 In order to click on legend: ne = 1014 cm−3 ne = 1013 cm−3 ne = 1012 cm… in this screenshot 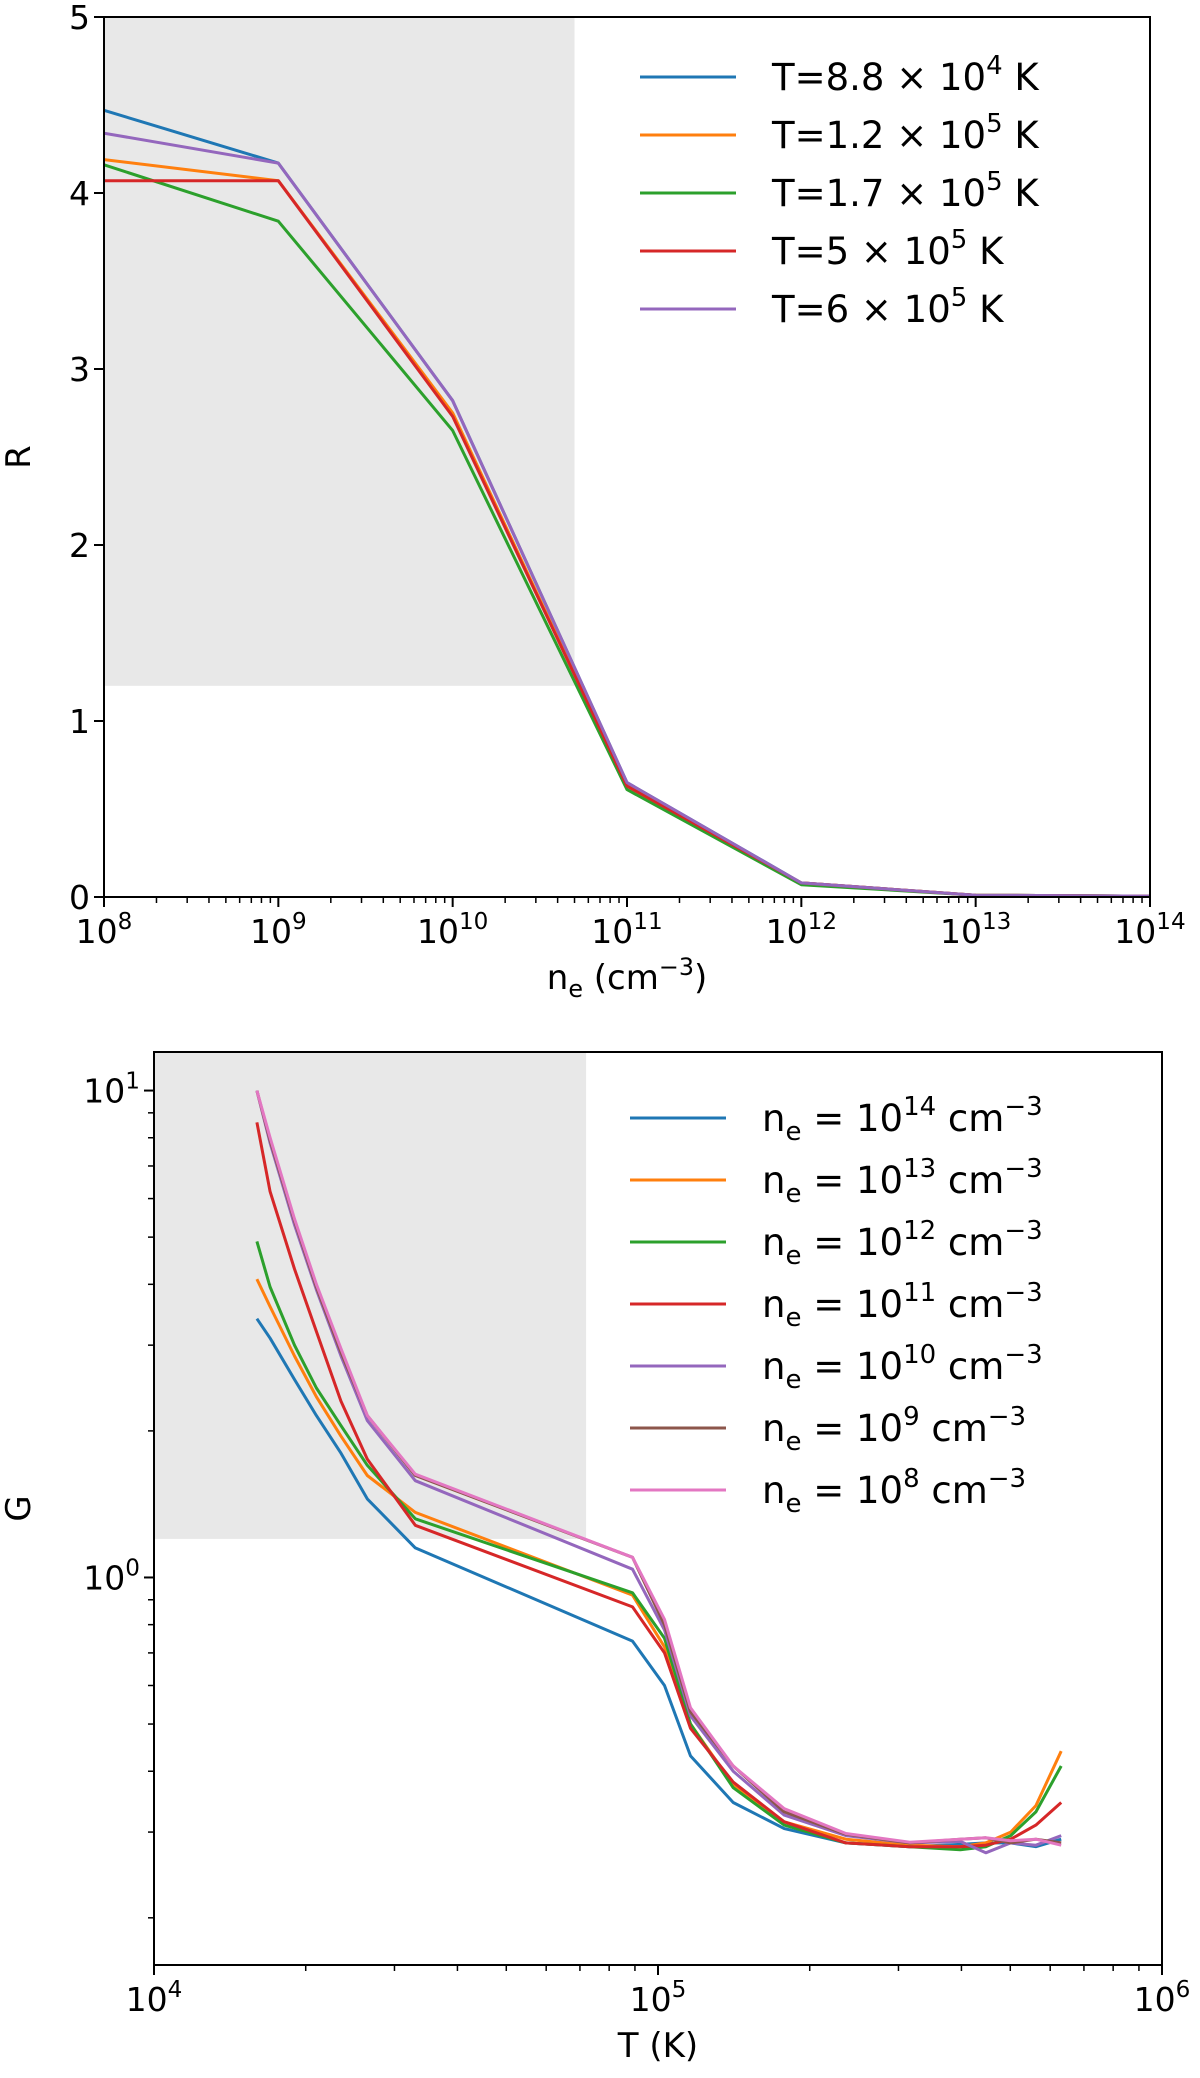, I will do `click(836, 1305)`.